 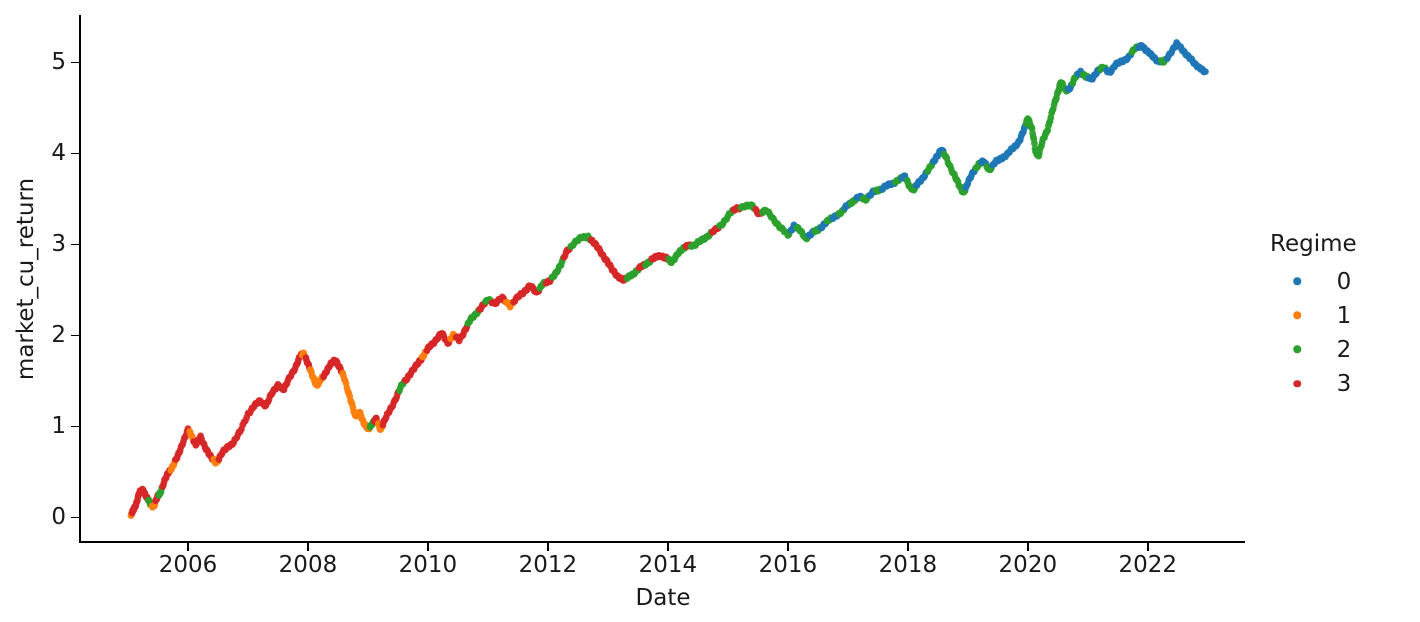 I want to click on x-axis-label: Date, so click(x=663, y=598).